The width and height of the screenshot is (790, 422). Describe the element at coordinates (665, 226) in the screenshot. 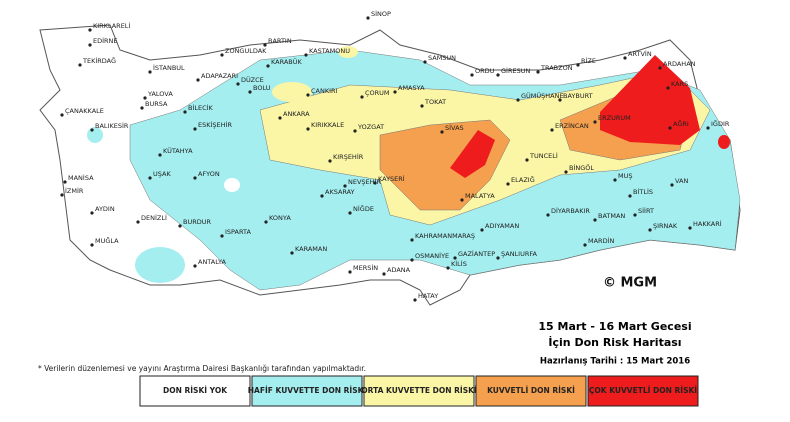

I see `city-label: ŞIRNAK` at that location.